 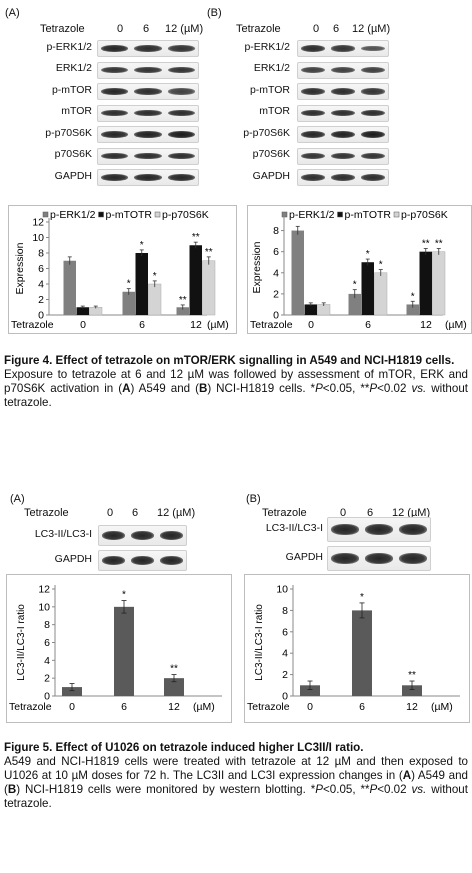 What do you see at coordinates (185, 215) in the screenshot?
I see `fig4-a-legend-label: p-p70S6K` at bounding box center [185, 215].